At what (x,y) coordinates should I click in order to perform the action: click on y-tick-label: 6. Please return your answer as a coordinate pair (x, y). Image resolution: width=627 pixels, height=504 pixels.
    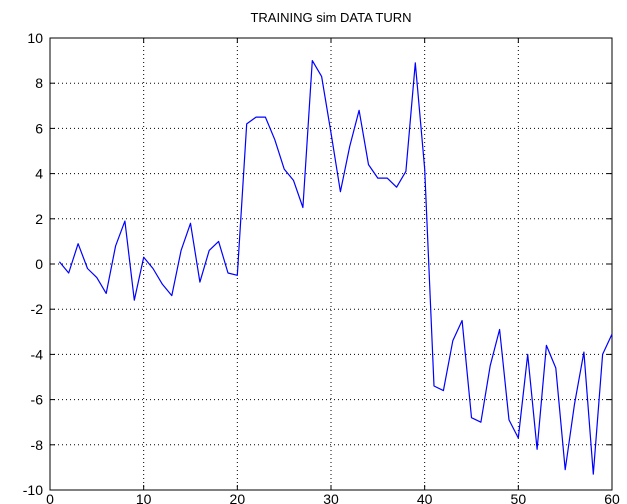
    Looking at the image, I should click on (39, 128).